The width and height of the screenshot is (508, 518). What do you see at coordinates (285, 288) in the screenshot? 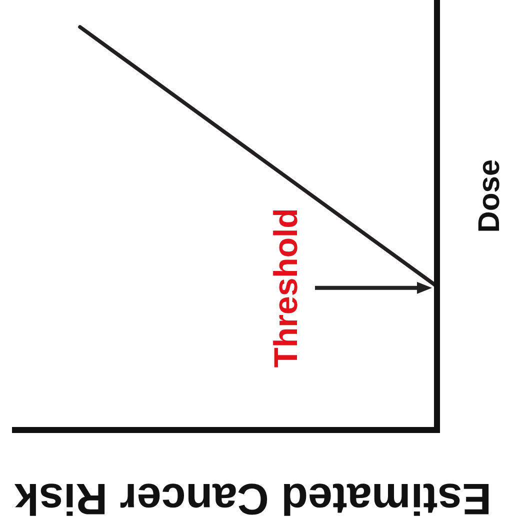
I see `annotation: Threshold` at bounding box center [285, 288].